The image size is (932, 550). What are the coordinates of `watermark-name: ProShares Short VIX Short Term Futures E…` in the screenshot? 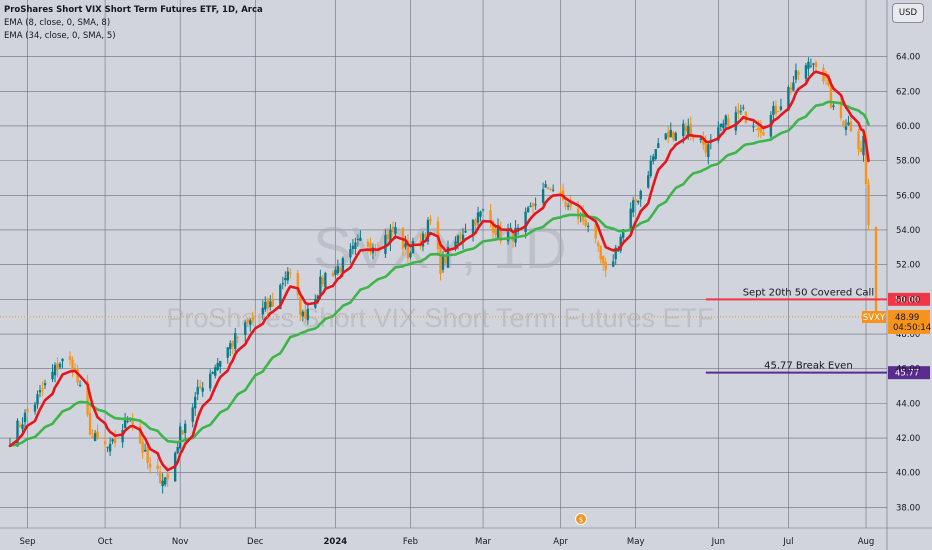 It's located at (439, 318).